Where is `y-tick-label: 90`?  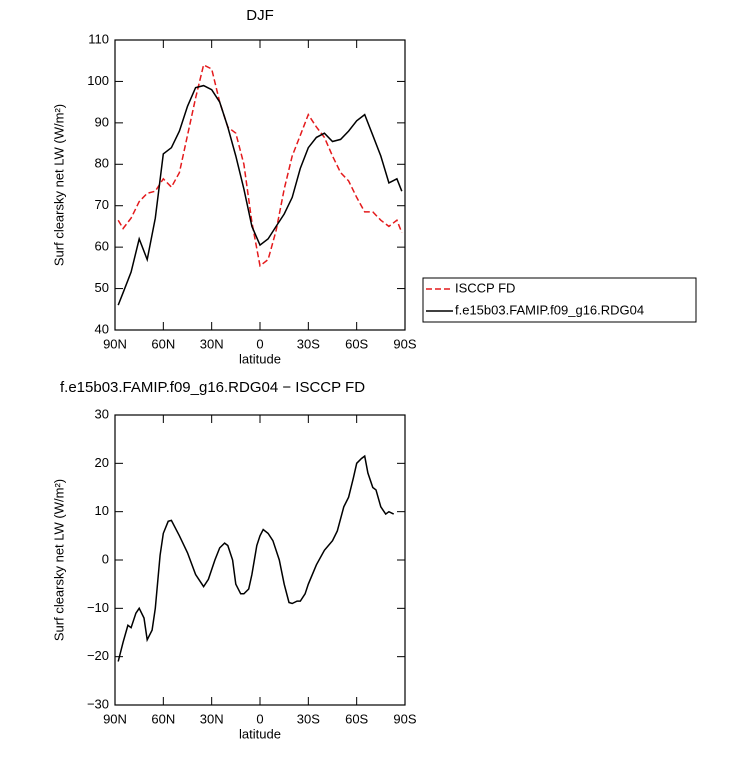 y-tick-label: 90 is located at coordinates (102, 121).